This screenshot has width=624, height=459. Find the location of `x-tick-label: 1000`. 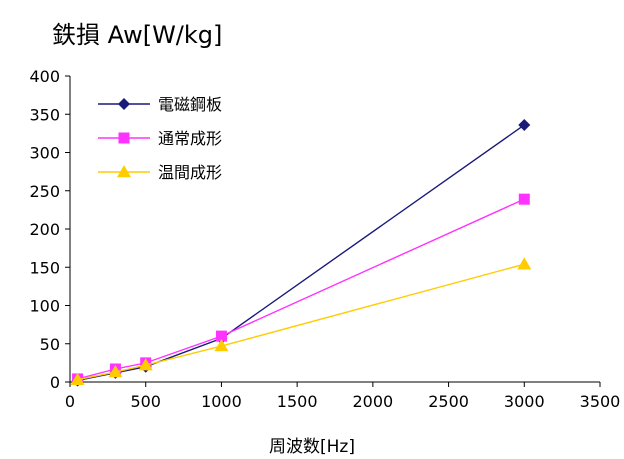

x-tick-label: 1000 is located at coordinates (221, 401).